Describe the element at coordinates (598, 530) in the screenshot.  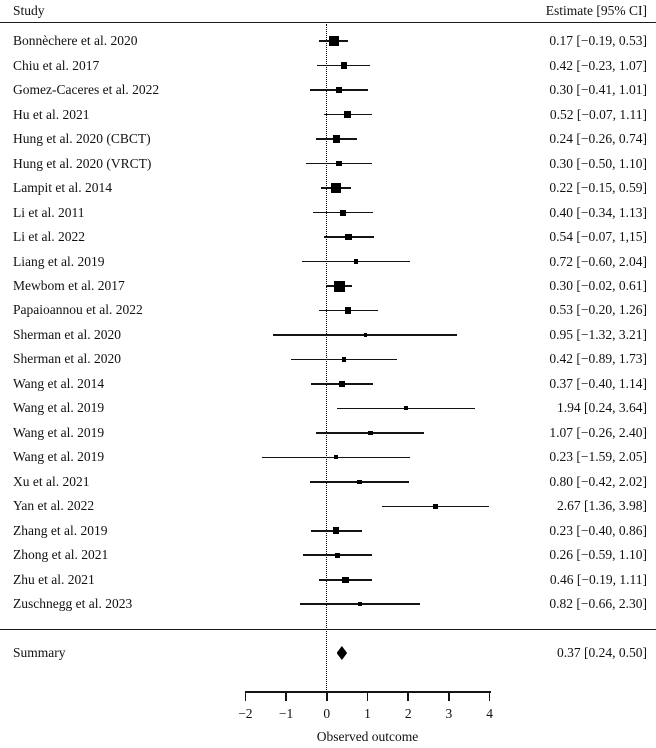
I see `estimate-text: 0.23 [−0.40, 0.86]` at that location.